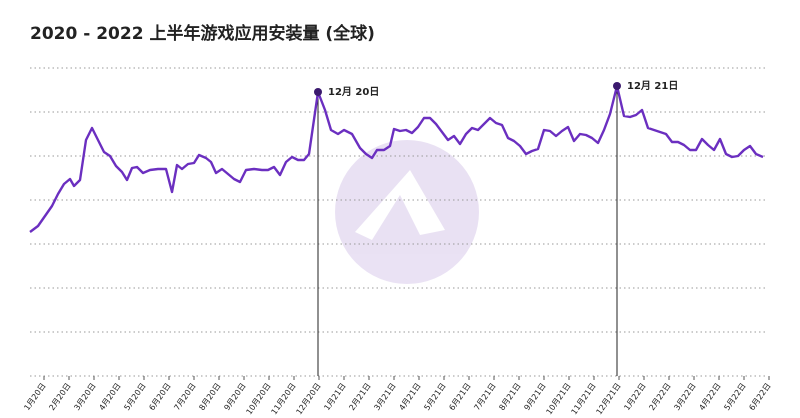  Describe the element at coordinates (407, 212) in the screenshot. I see `watermark` at that location.